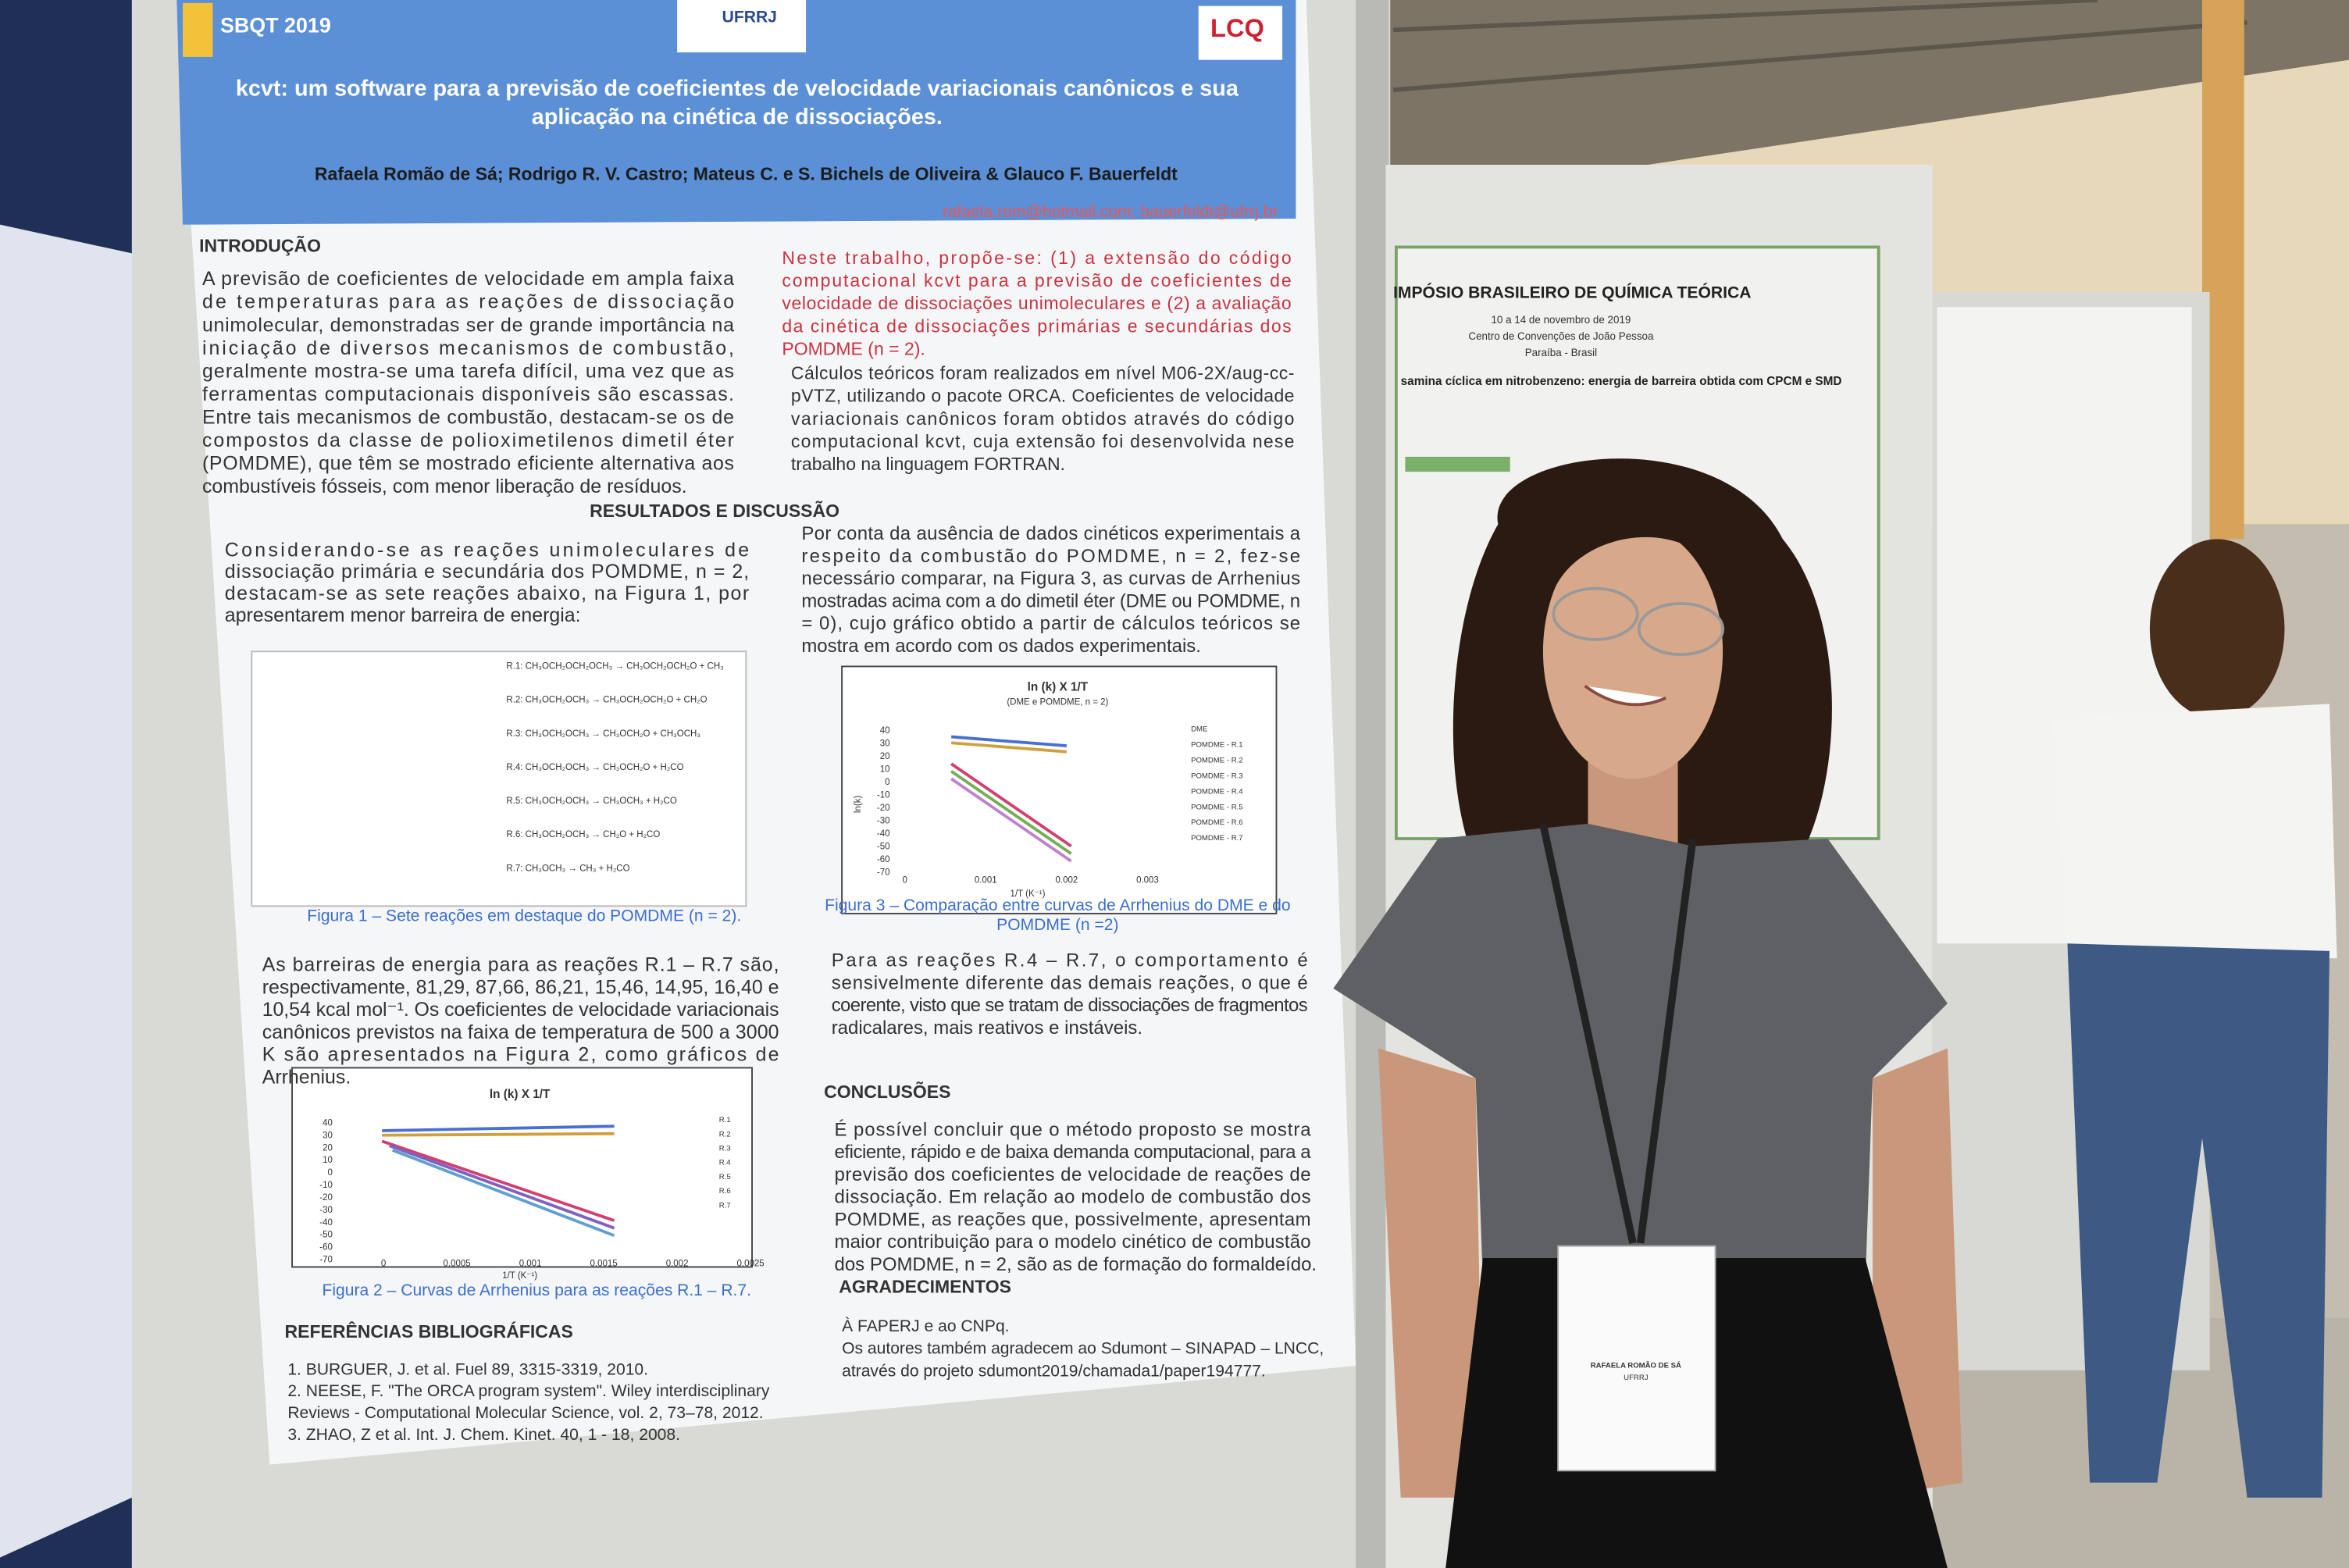 The width and height of the screenshot is (2349, 1568). Describe the element at coordinates (591, 801) in the screenshot. I see `reaction-label: R.5: CH₃OCH₂OCH₃ → CH₃OCH₃ + H₂CO` at that location.